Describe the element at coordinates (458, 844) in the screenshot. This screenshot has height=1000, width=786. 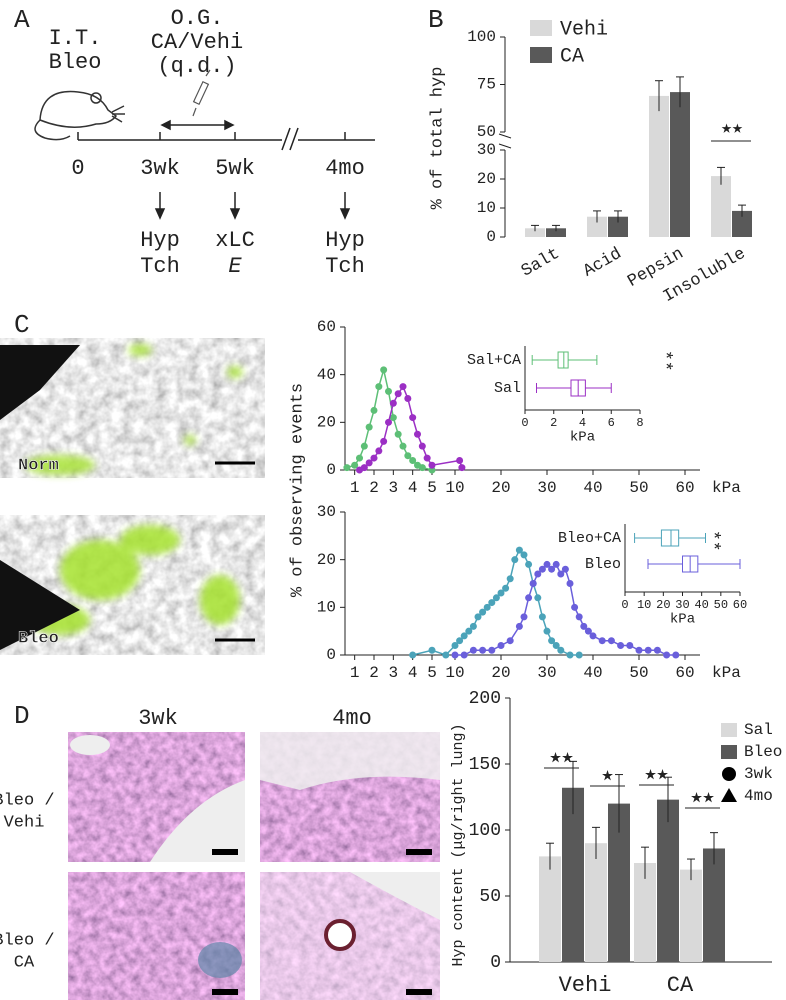
I see `y-axis-label: Hyp content (μg/right lung)` at that location.